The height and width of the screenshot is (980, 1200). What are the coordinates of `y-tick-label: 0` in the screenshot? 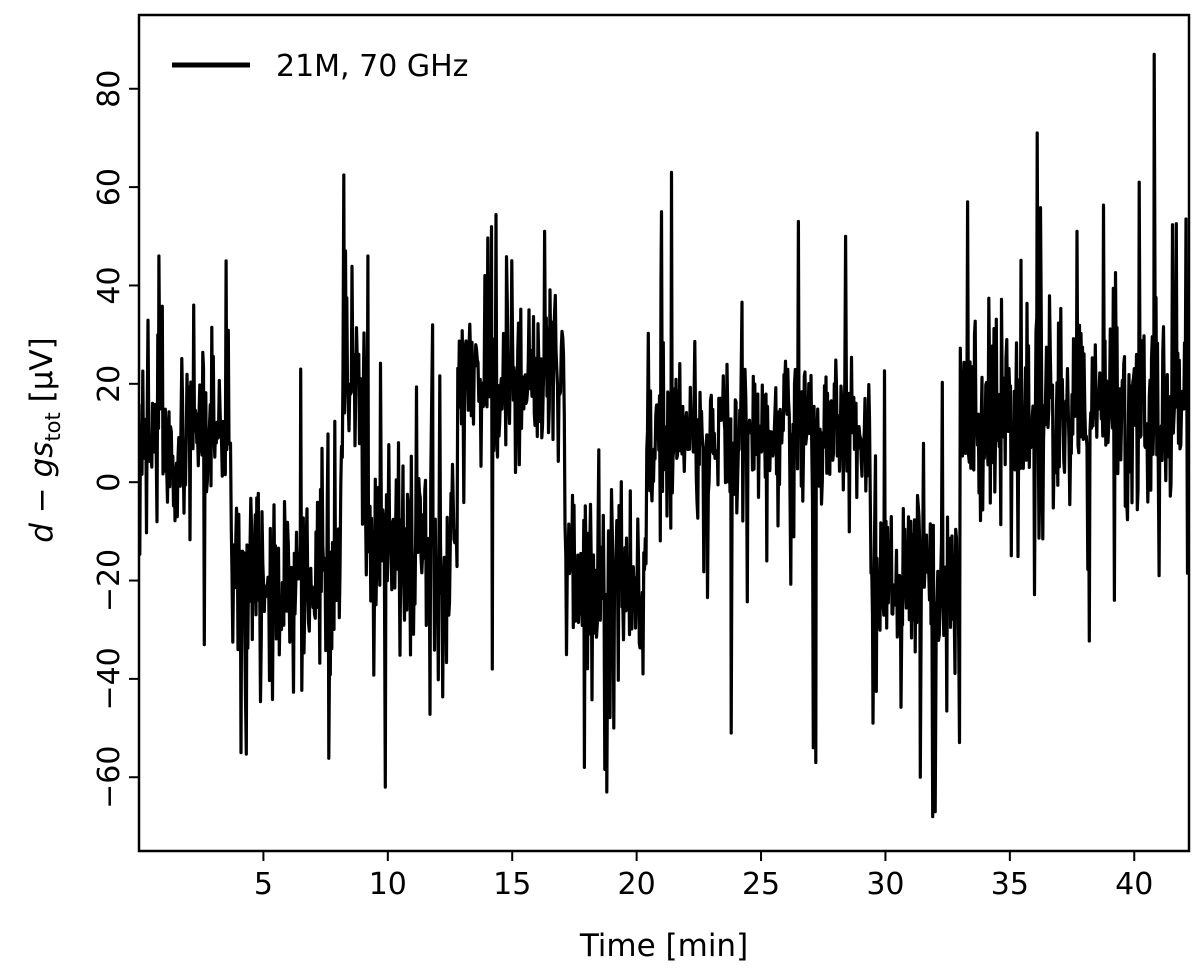 It's located at (109, 482).